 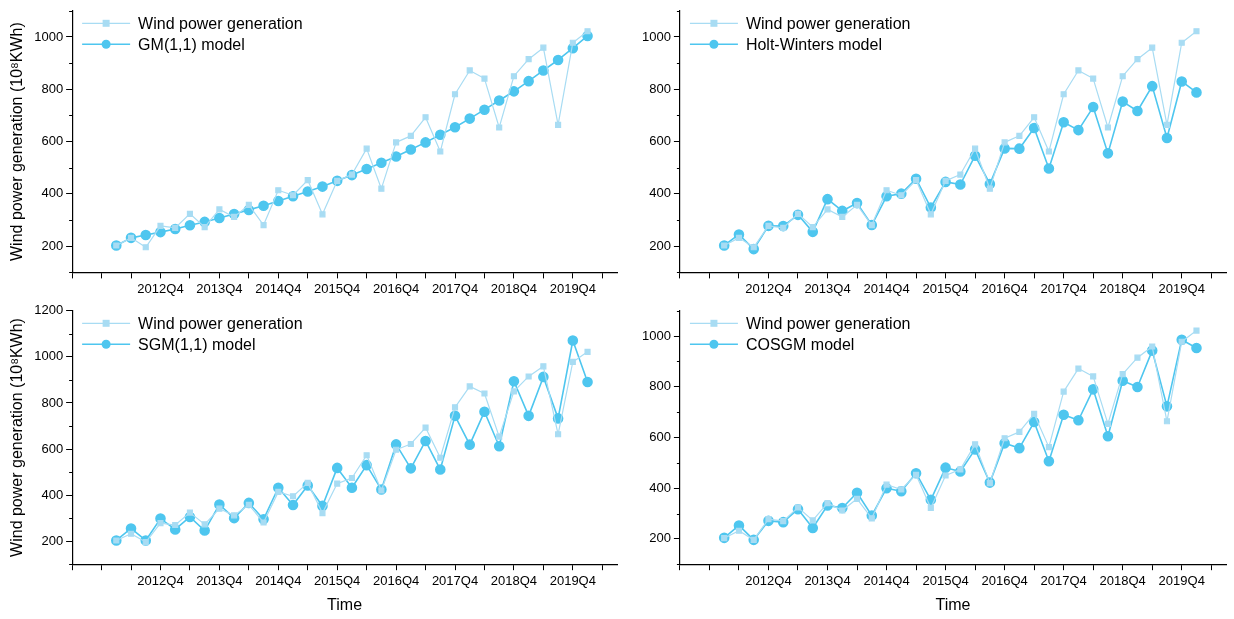 What do you see at coordinates (191, 44) in the screenshot?
I see `legend-label: GM(1,1) model` at bounding box center [191, 44].